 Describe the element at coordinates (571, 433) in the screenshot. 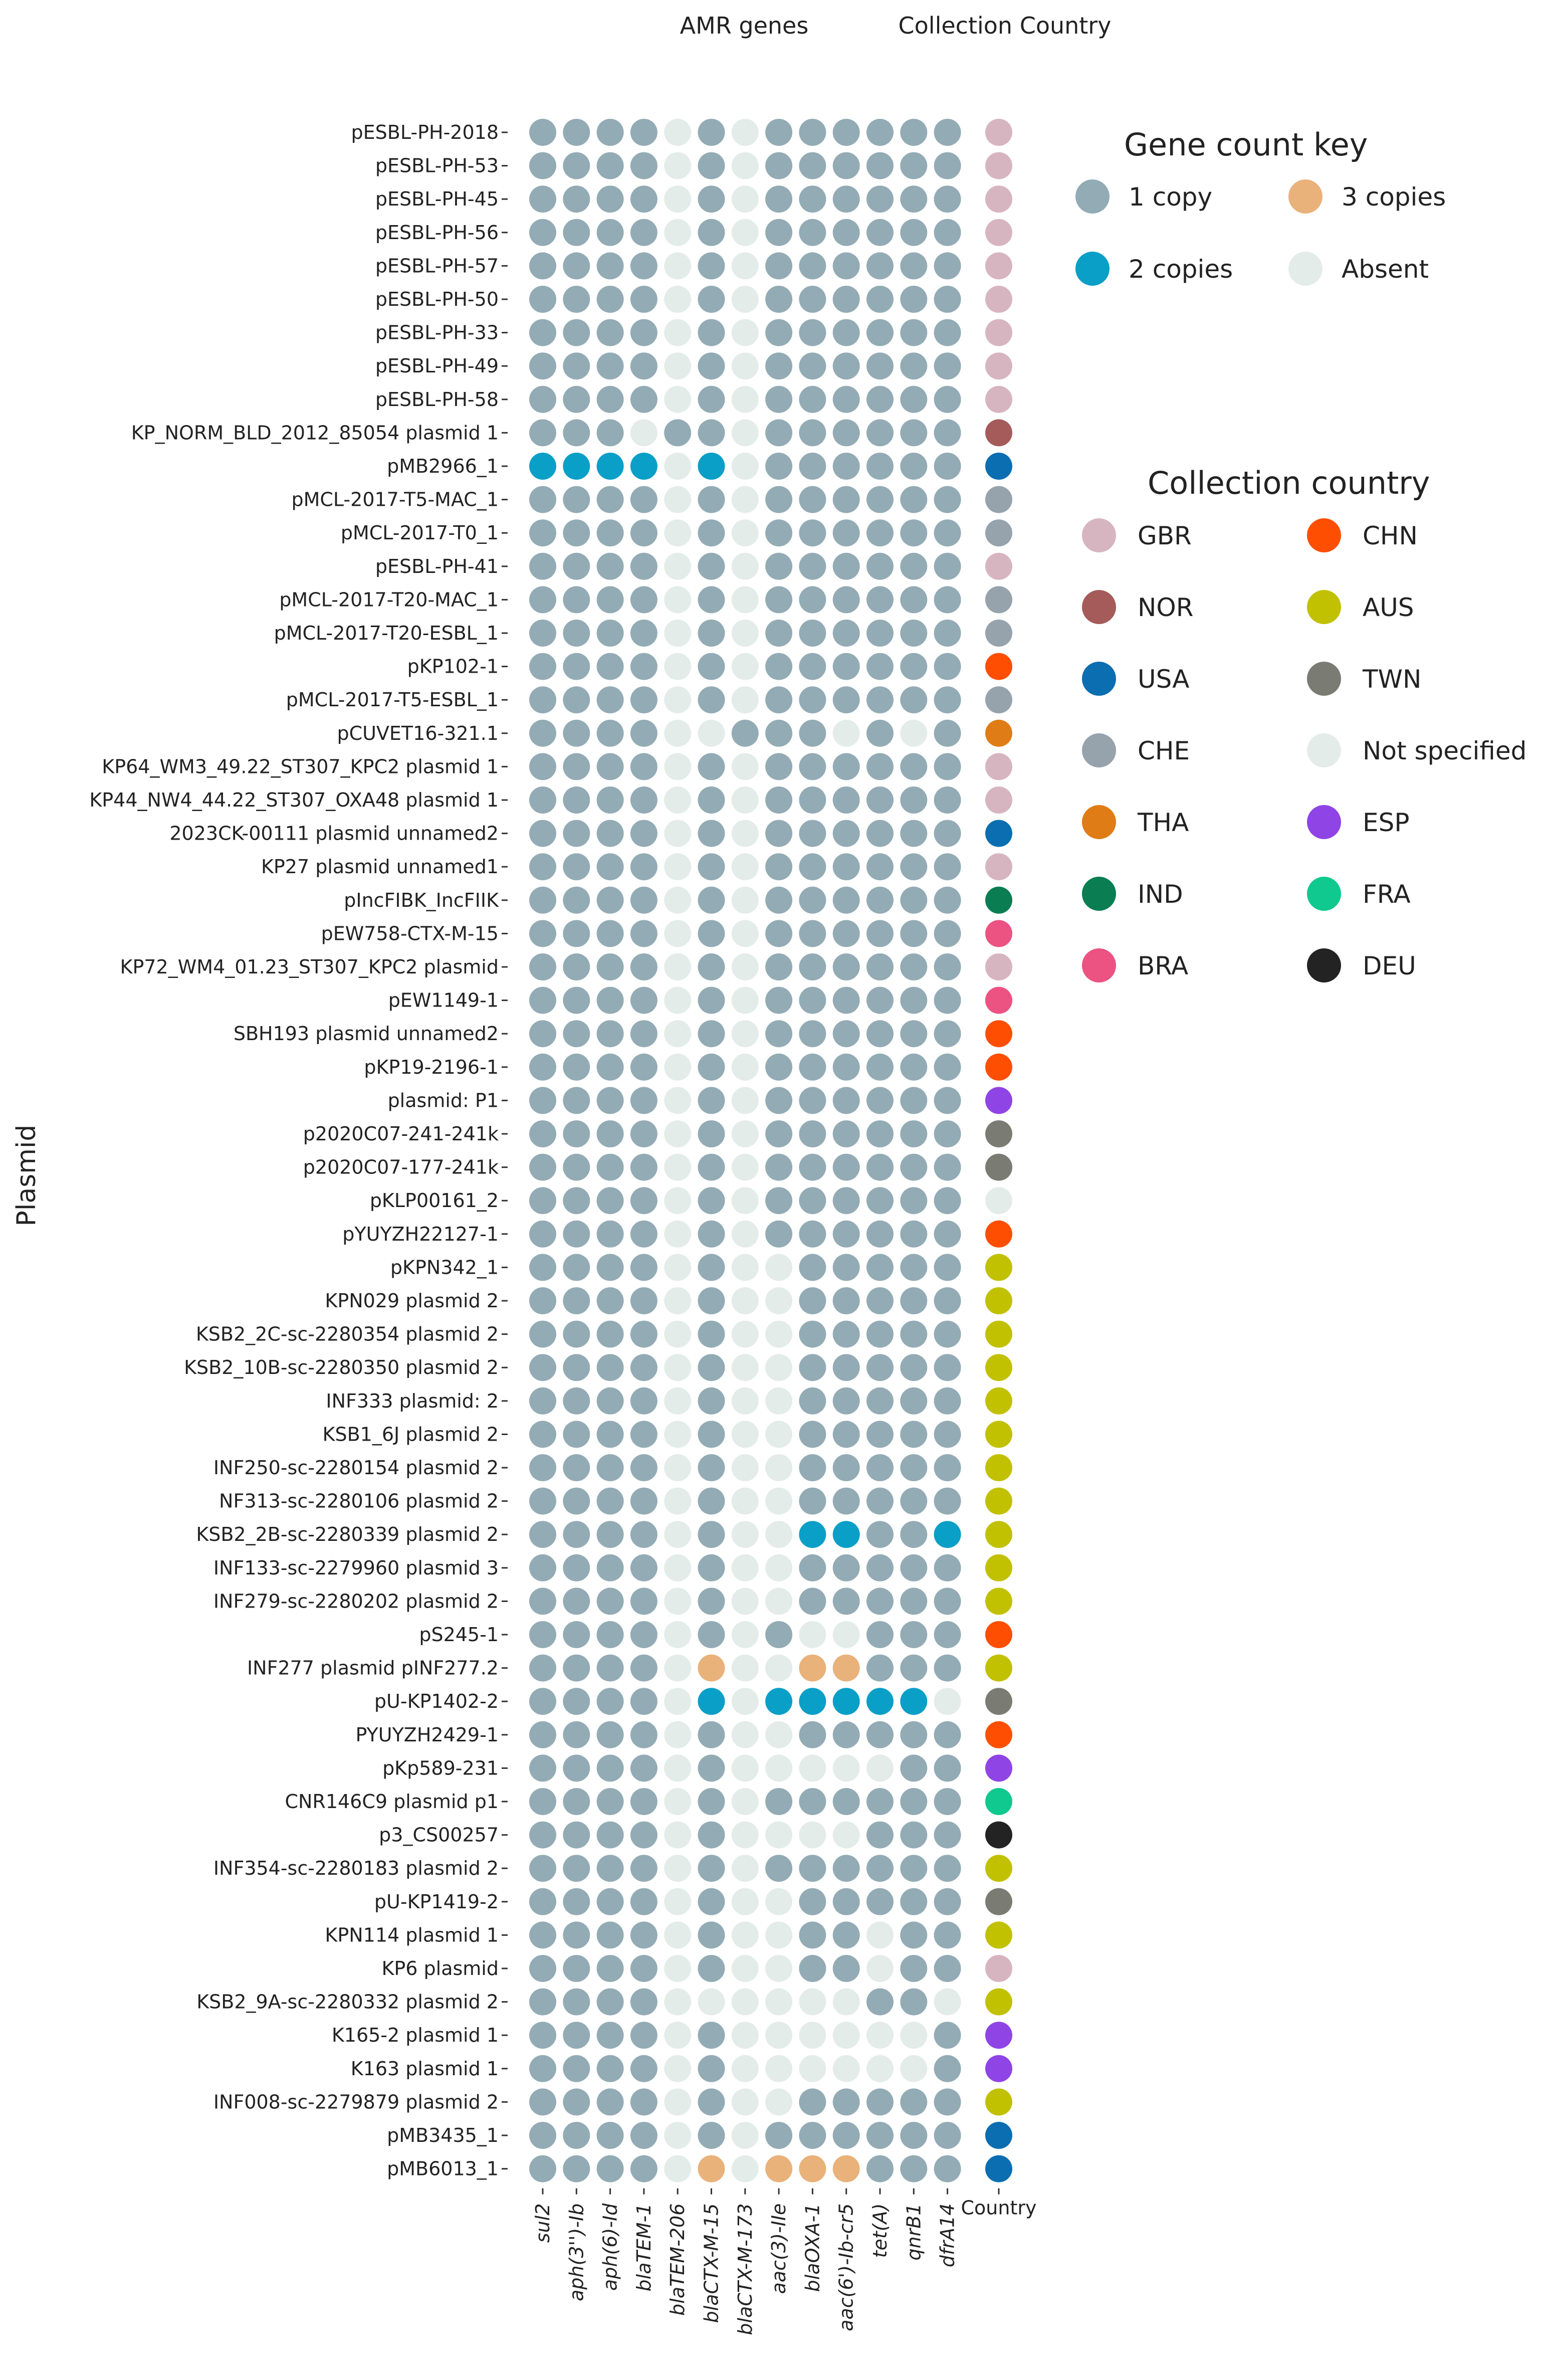

I see `plasmid-row: KP_NORM_BLD_2012_85054 plasmid 1` at that location.